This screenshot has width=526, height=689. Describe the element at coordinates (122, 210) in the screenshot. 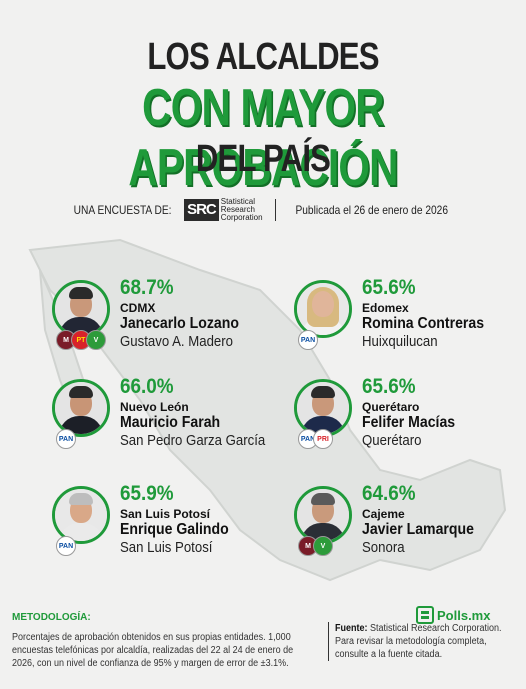

I see `survey-prefix: UNA ENCUESTA DE:` at that location.